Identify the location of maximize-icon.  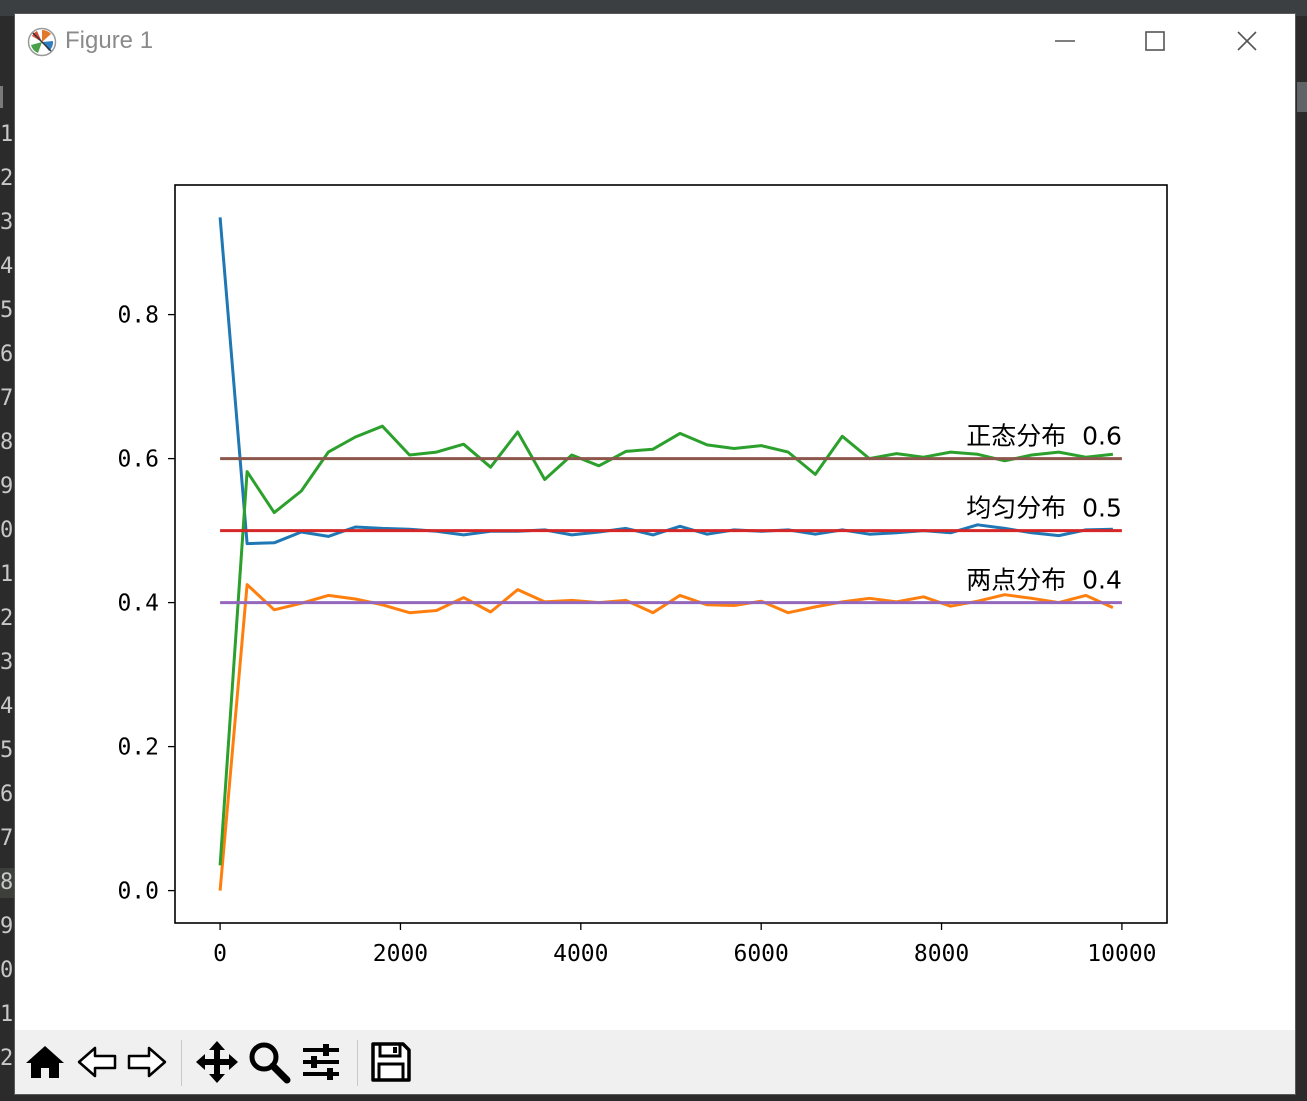
(1155, 41).